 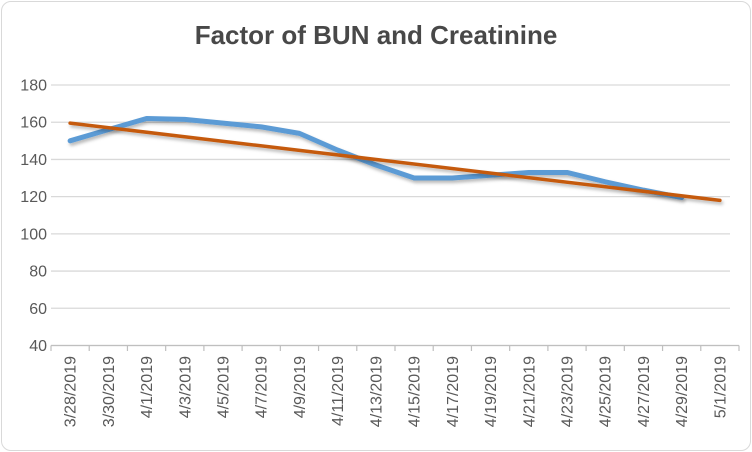 What do you see at coordinates (568, 391) in the screenshot?
I see `x-axis-tick-label: 4/23/2019` at bounding box center [568, 391].